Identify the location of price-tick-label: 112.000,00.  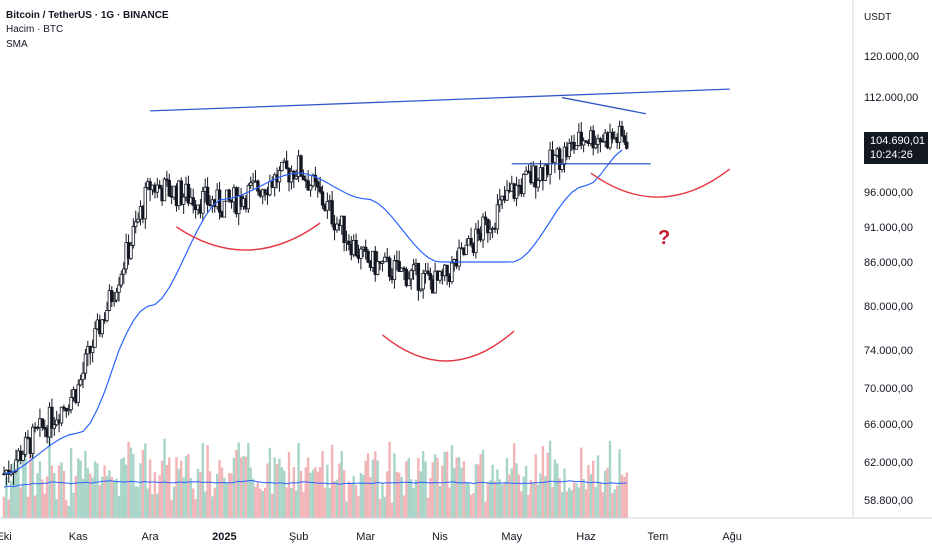
(891, 98).